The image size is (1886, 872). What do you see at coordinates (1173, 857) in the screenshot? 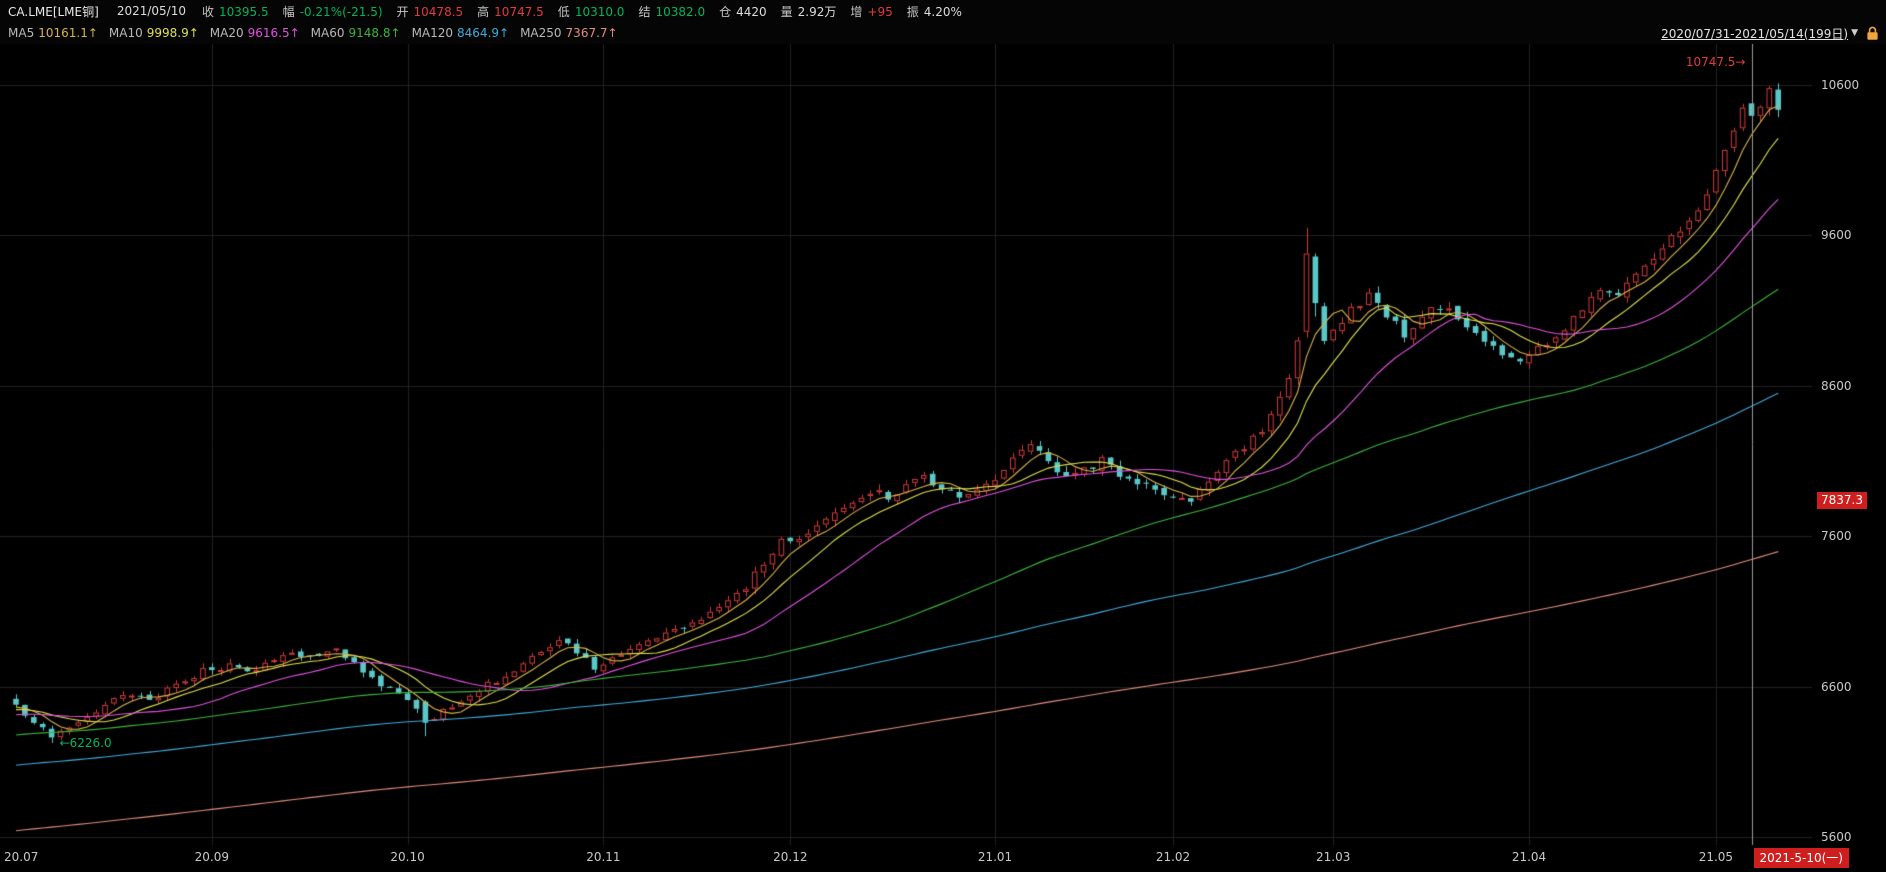
I see `x-axis-month-label: 21.02` at bounding box center [1173, 857].